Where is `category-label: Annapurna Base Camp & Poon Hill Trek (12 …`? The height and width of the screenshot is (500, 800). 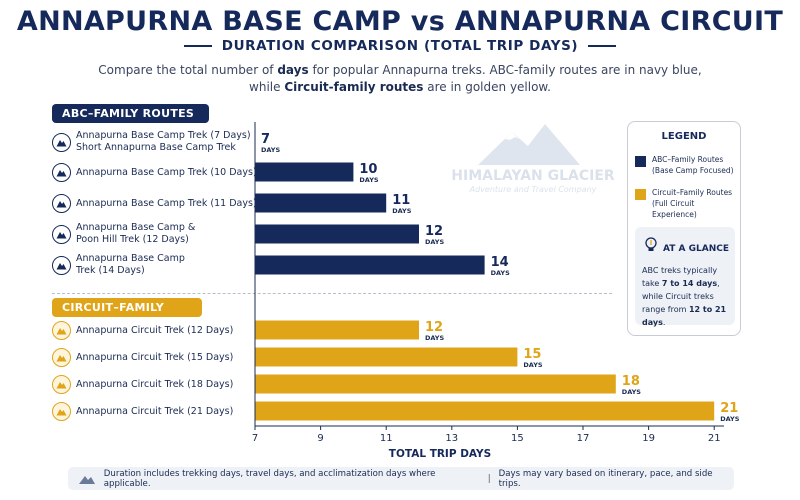
category-label: Annapurna Base Camp & Poon Hill Trek (12 … is located at coordinates (123, 234).